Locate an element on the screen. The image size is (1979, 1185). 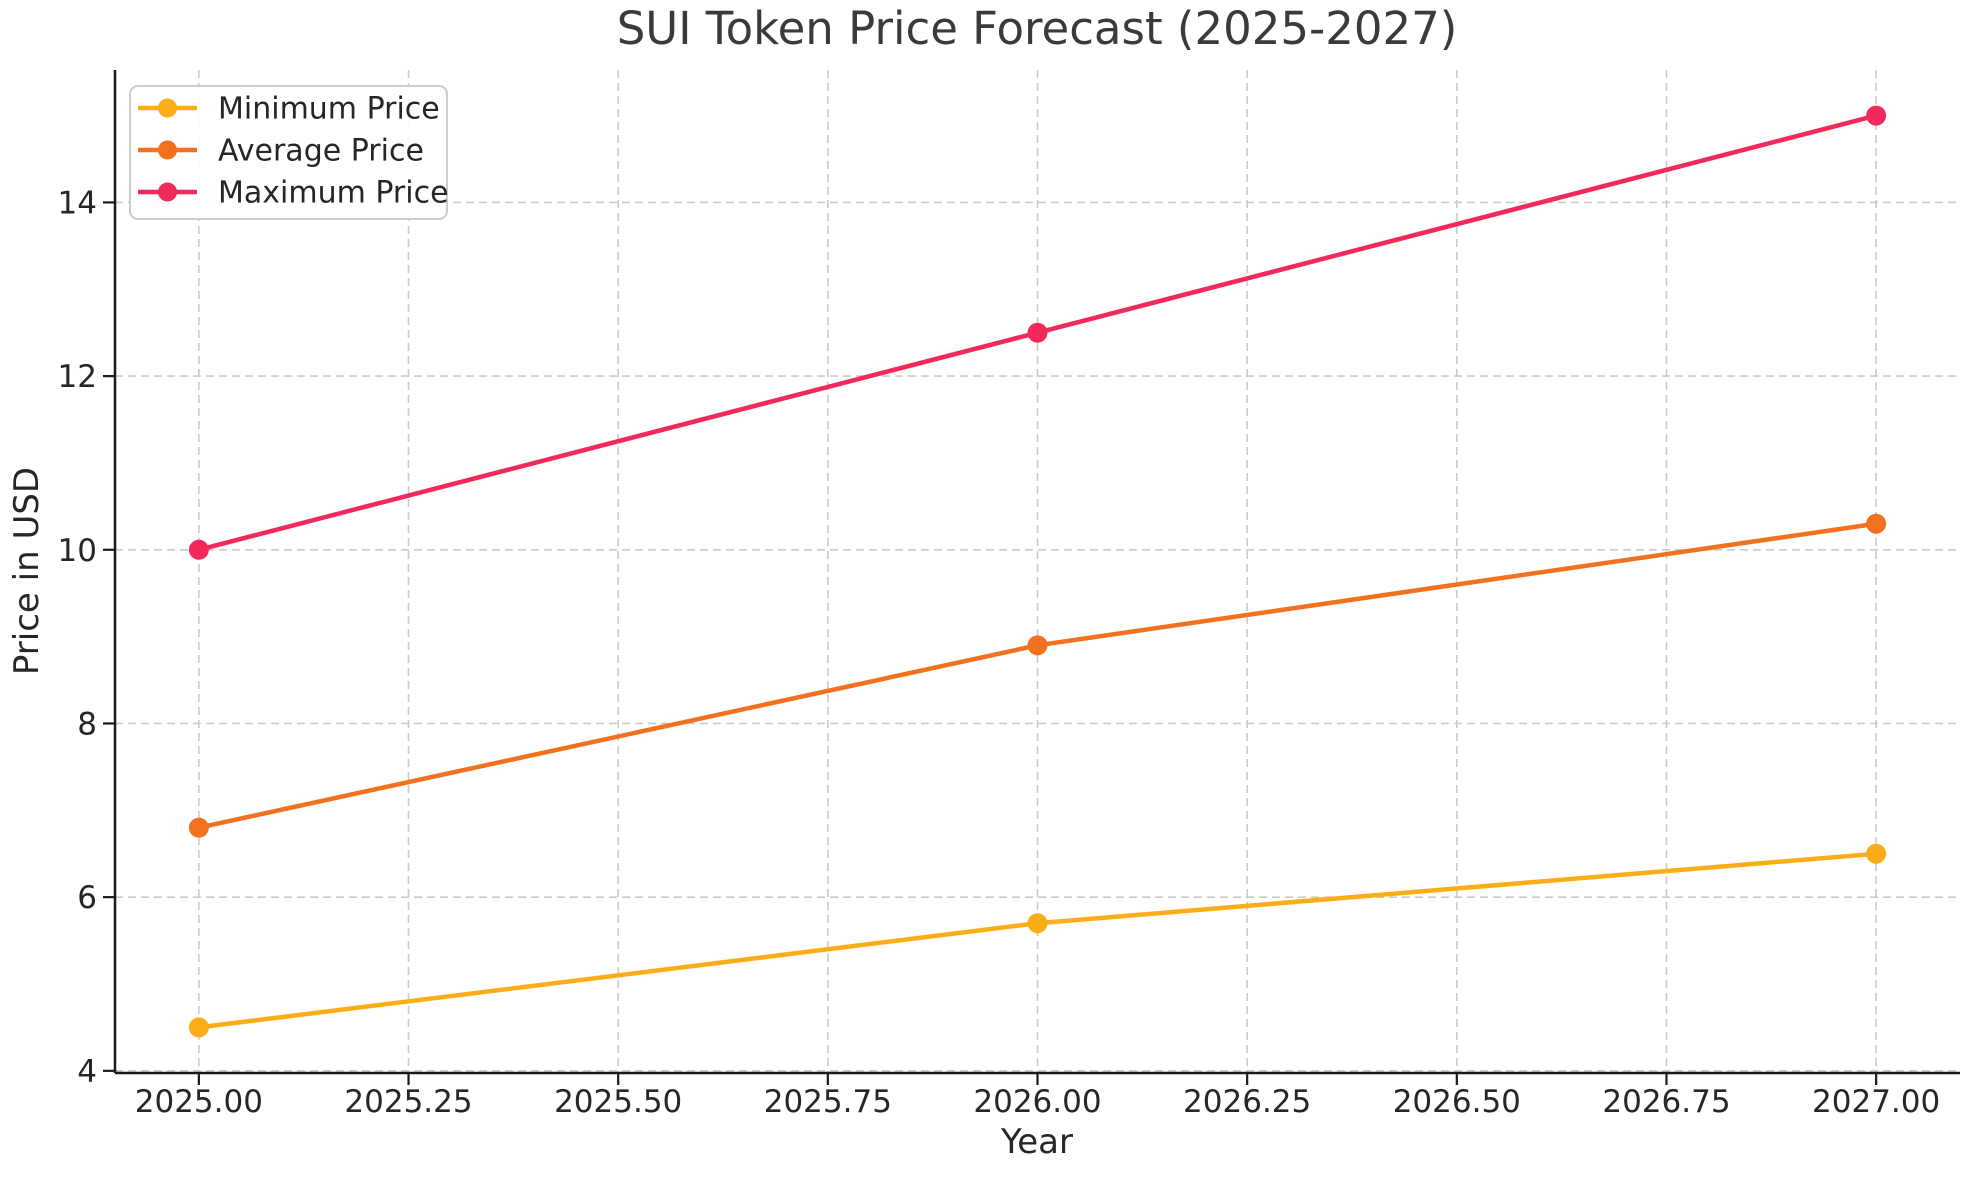
y-axis-label: Price in USD is located at coordinates (27, 571).